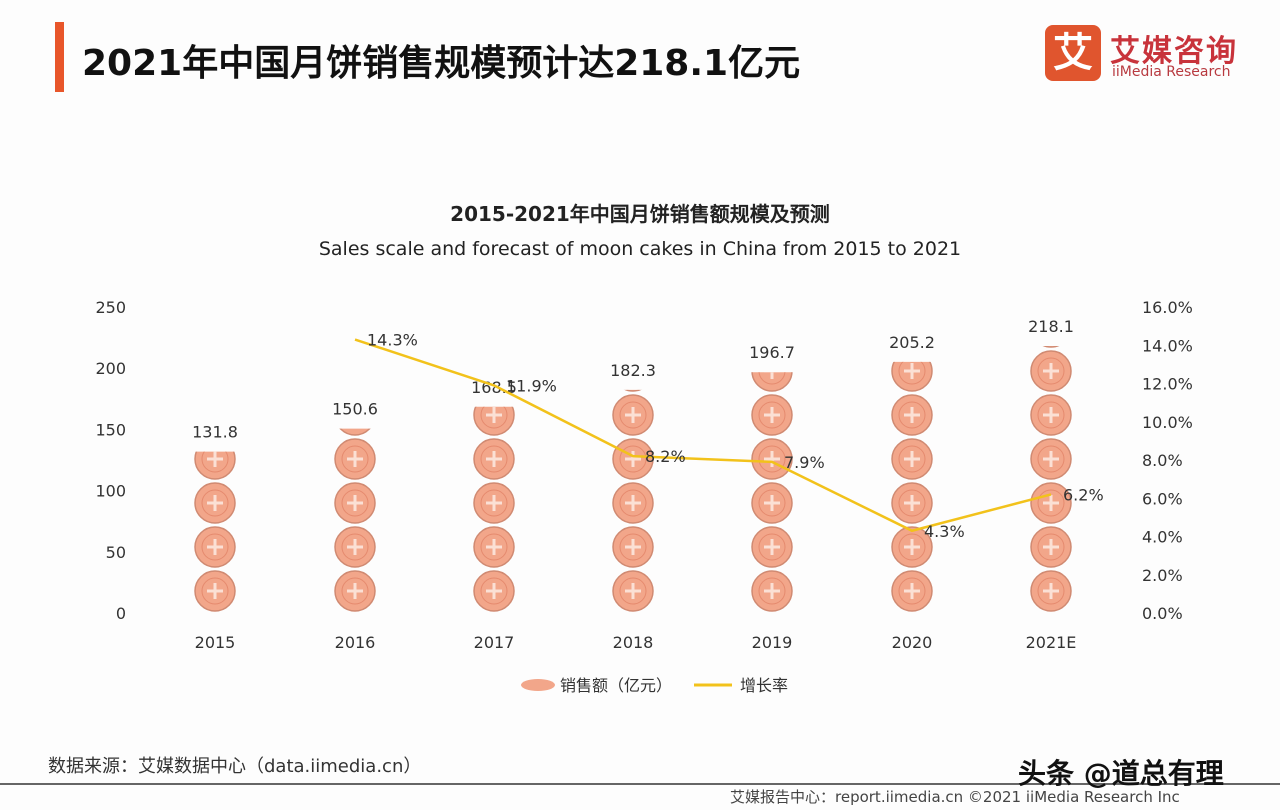 This screenshot has height=810, width=1280. Describe the element at coordinates (633, 370) in the screenshot. I see `bar-value-label: 182.3` at that location.